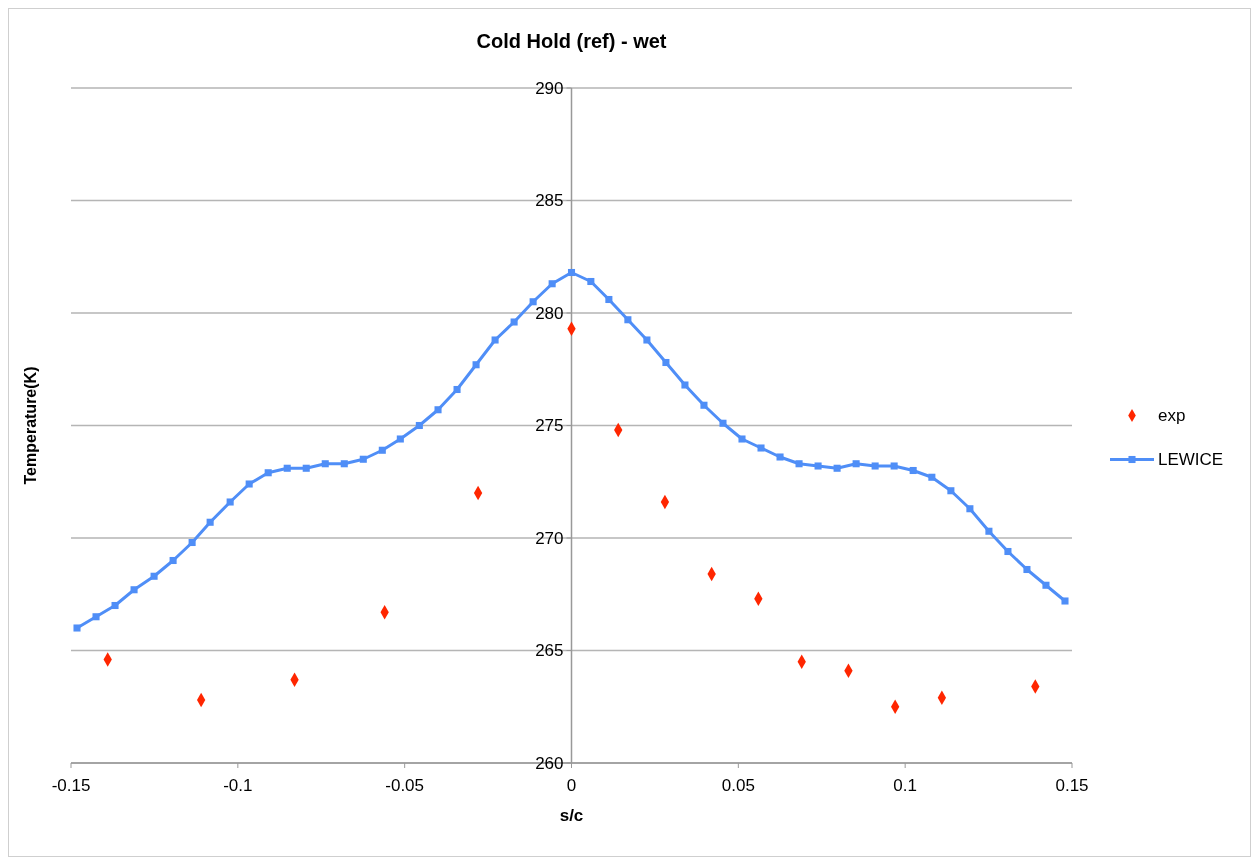 This screenshot has width=1259, height=865. I want to click on y-tick-label: 290, so click(549, 88).